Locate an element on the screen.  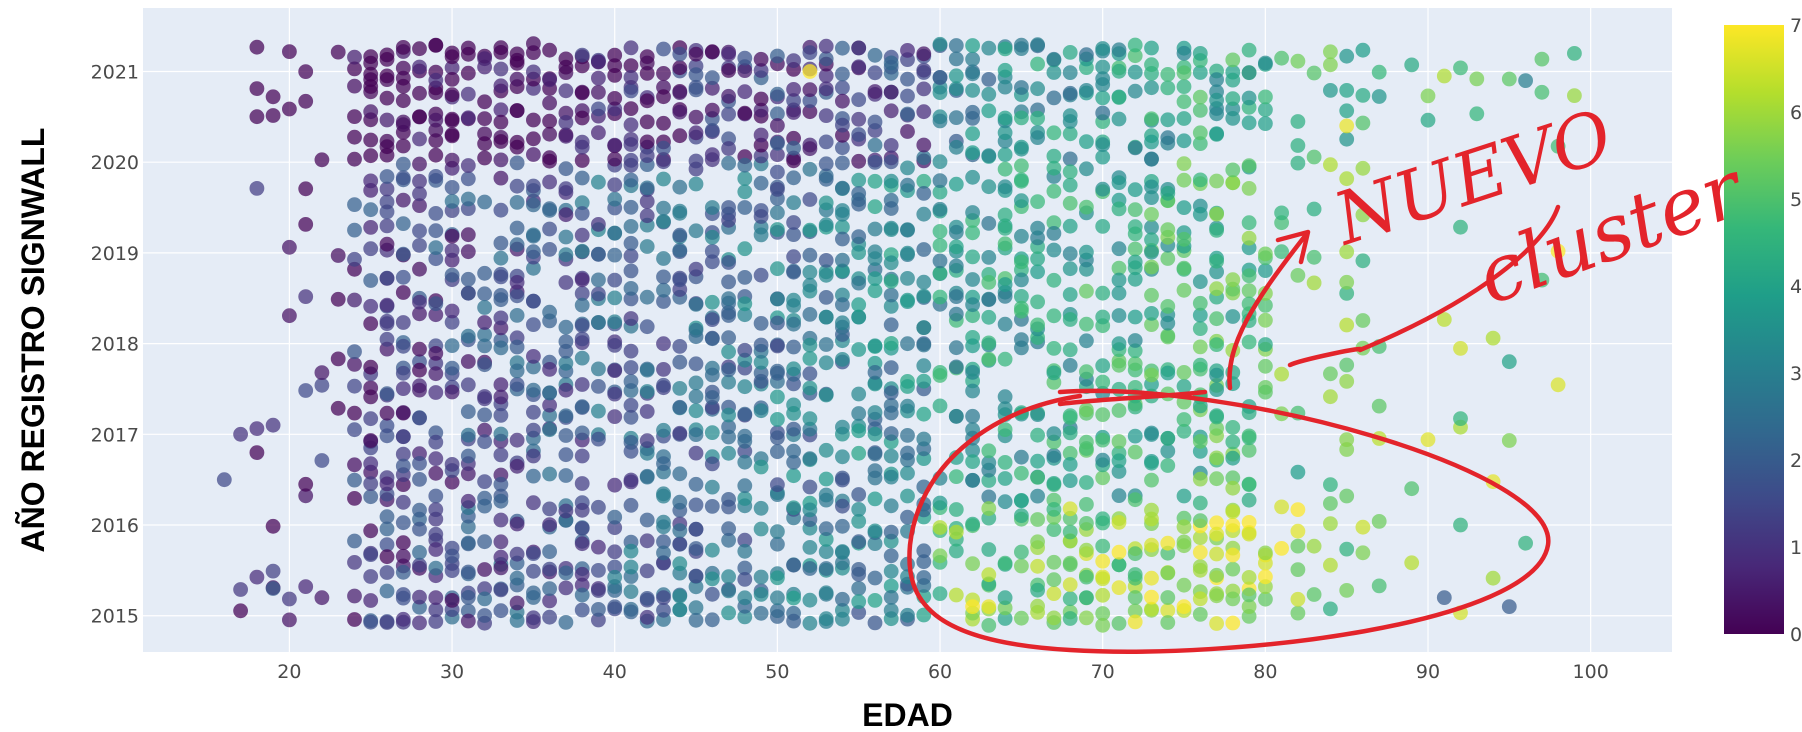
y-tick-label: 2021 is located at coordinates (115, 72).